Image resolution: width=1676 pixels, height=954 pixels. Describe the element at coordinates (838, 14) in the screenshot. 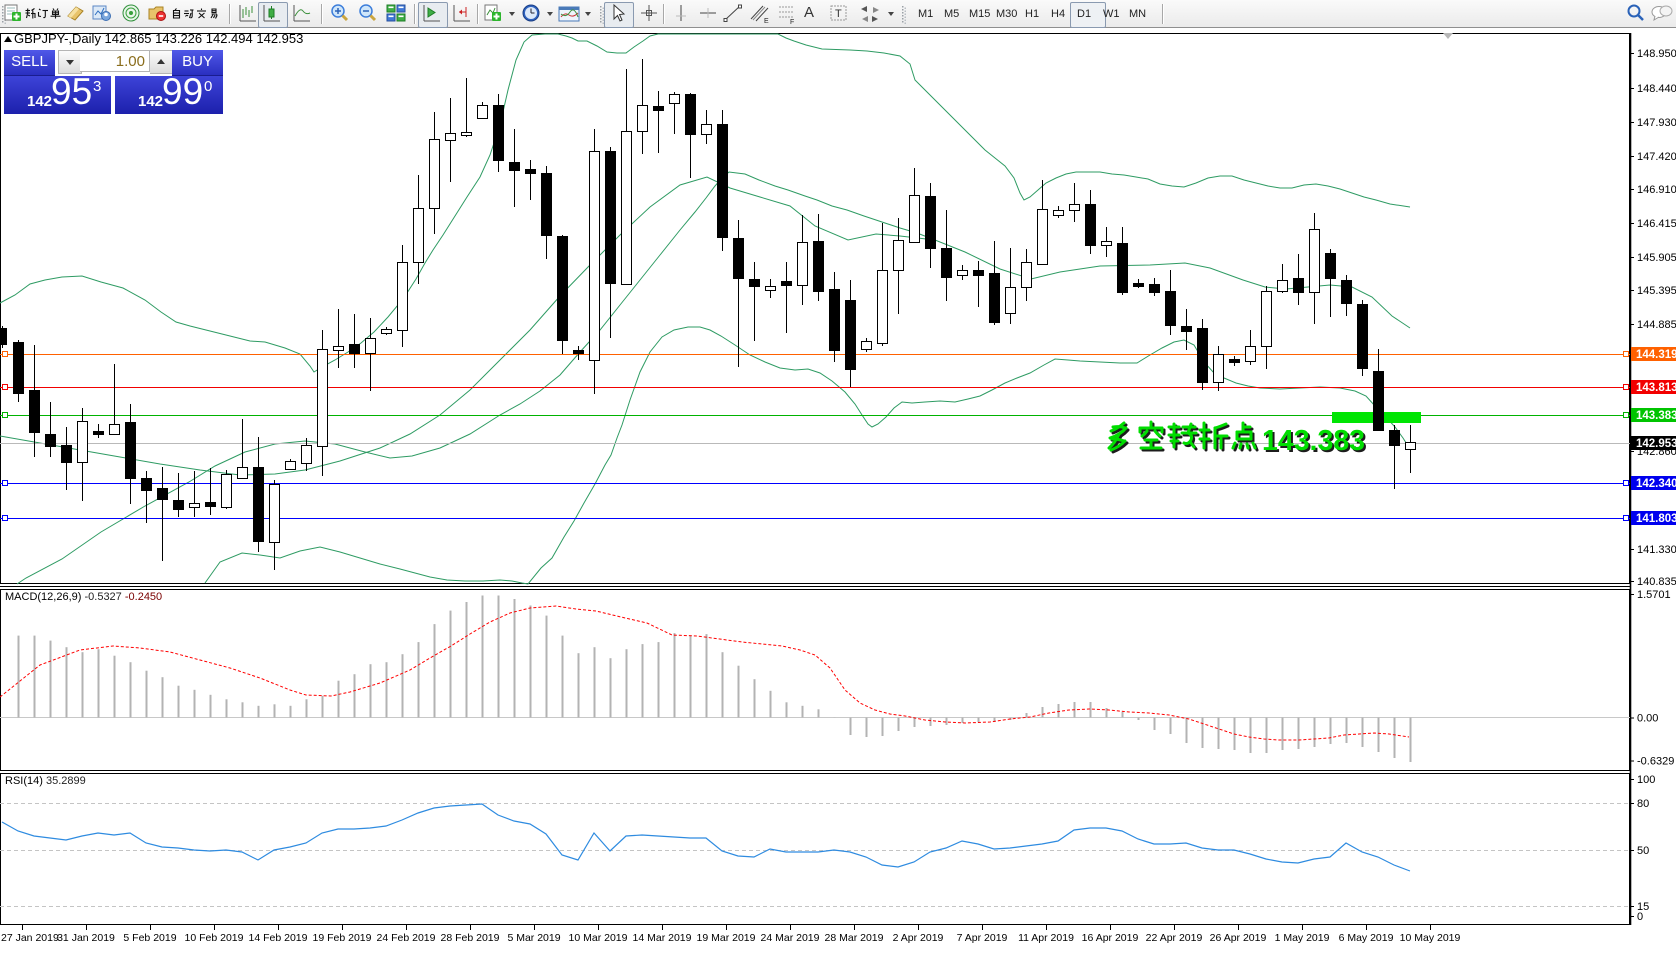

I see `svg-text: T` at that location.